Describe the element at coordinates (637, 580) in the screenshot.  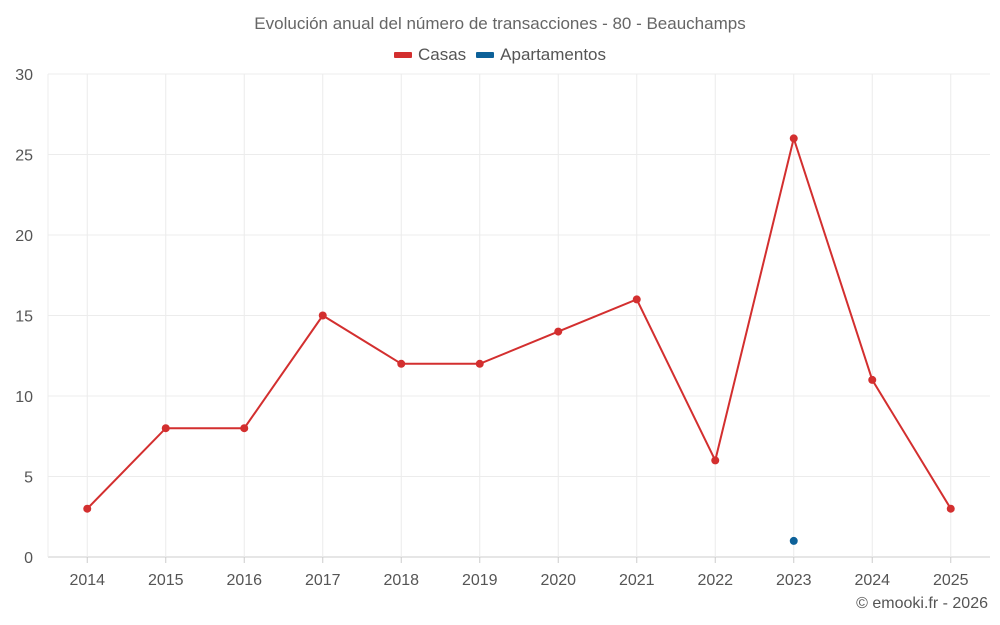
I see `x-tick-label: 2021` at that location.